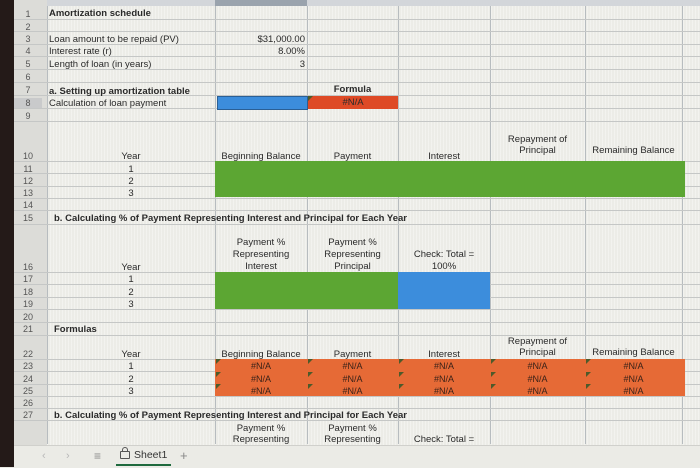 The image size is (700, 468). I want to click on formulas-year-value: 3, so click(131, 391).